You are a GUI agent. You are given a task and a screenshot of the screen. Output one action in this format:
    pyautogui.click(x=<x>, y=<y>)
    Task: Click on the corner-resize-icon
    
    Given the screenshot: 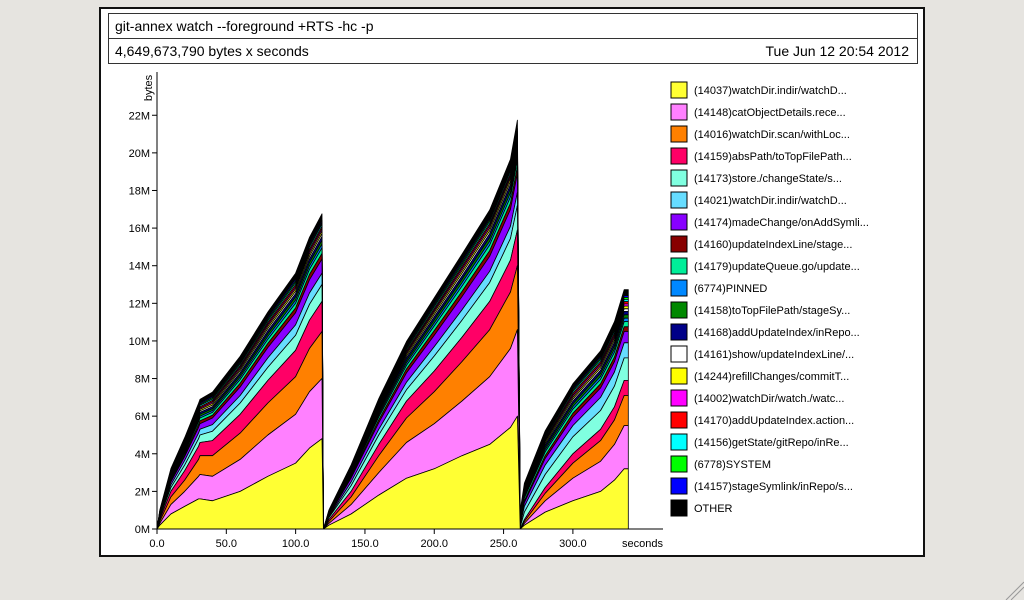 What is the action you would take?
    pyautogui.click(x=1014, y=590)
    